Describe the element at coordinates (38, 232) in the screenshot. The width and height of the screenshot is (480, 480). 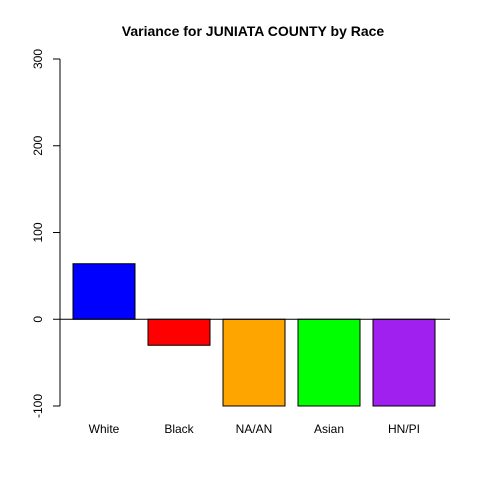
I see `y-tick-label: 100` at that location.